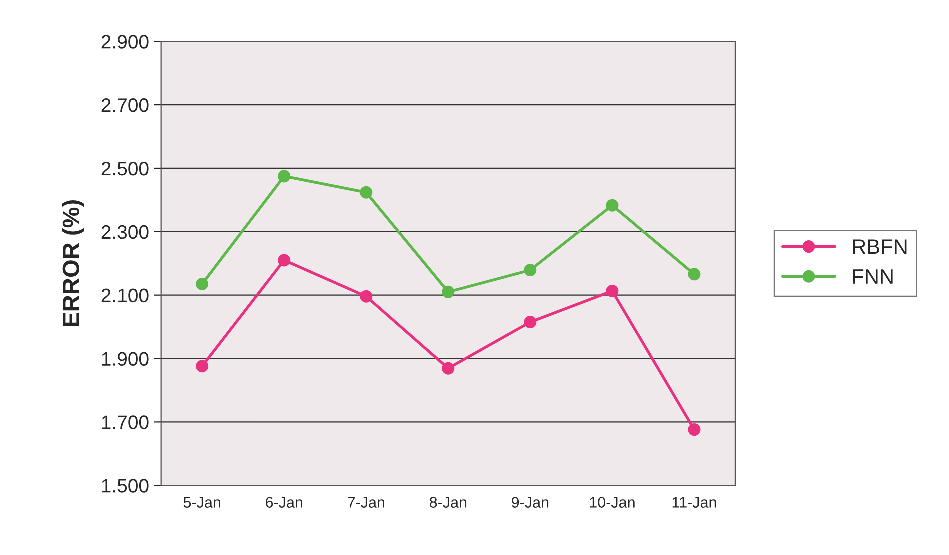 The image size is (949, 555). Describe the element at coordinates (125, 105) in the screenshot. I see `y-tick-label: 2.700` at that location.